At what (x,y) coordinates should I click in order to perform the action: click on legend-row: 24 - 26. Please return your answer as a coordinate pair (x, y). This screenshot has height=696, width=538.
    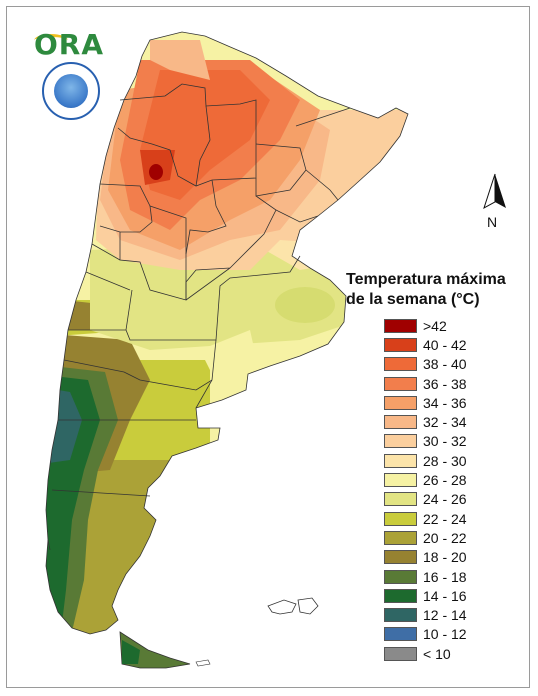
    Looking at the image, I should click on (425, 499).